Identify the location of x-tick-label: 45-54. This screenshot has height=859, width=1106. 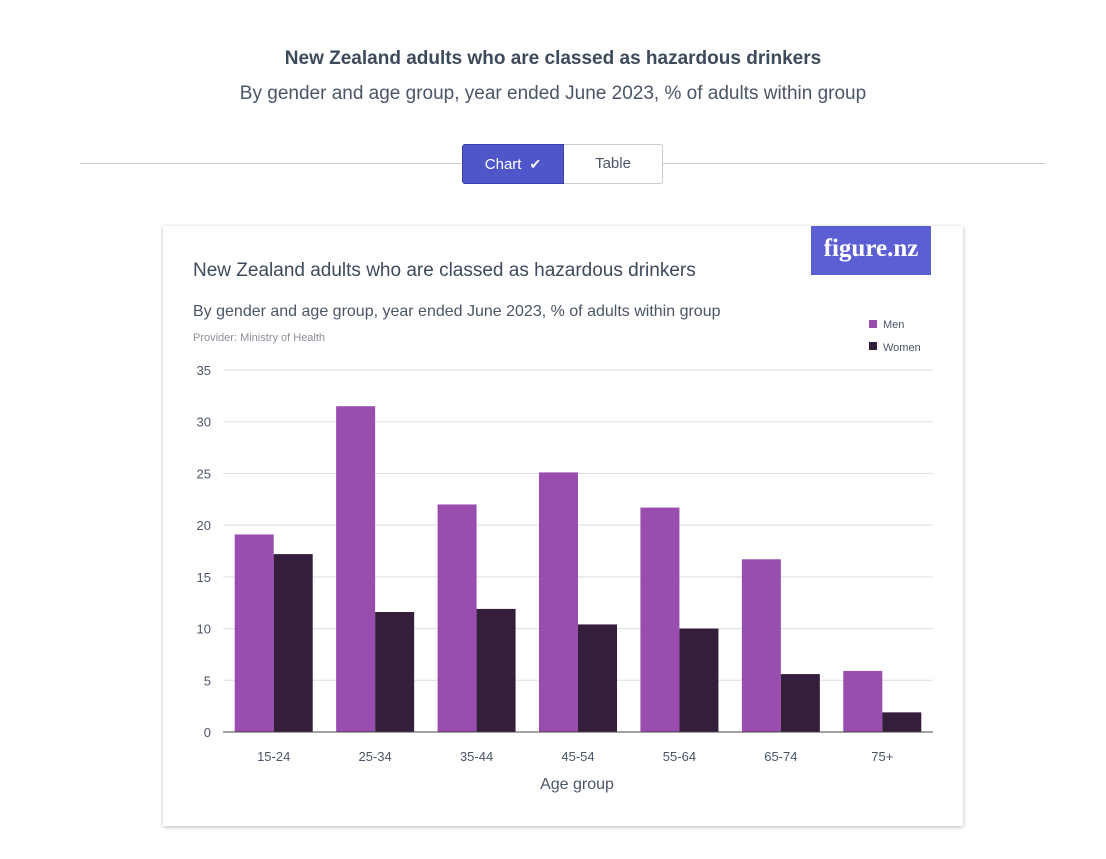
(577, 756).